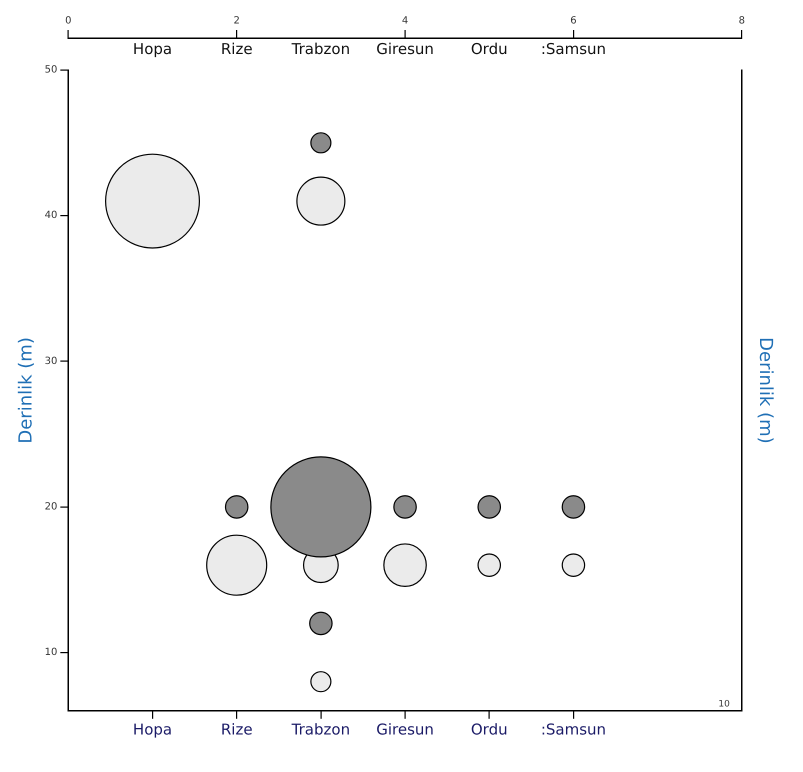  Describe the element at coordinates (765, 390) in the screenshot. I see `y2-axis-title: Derinlik (m)` at that location.